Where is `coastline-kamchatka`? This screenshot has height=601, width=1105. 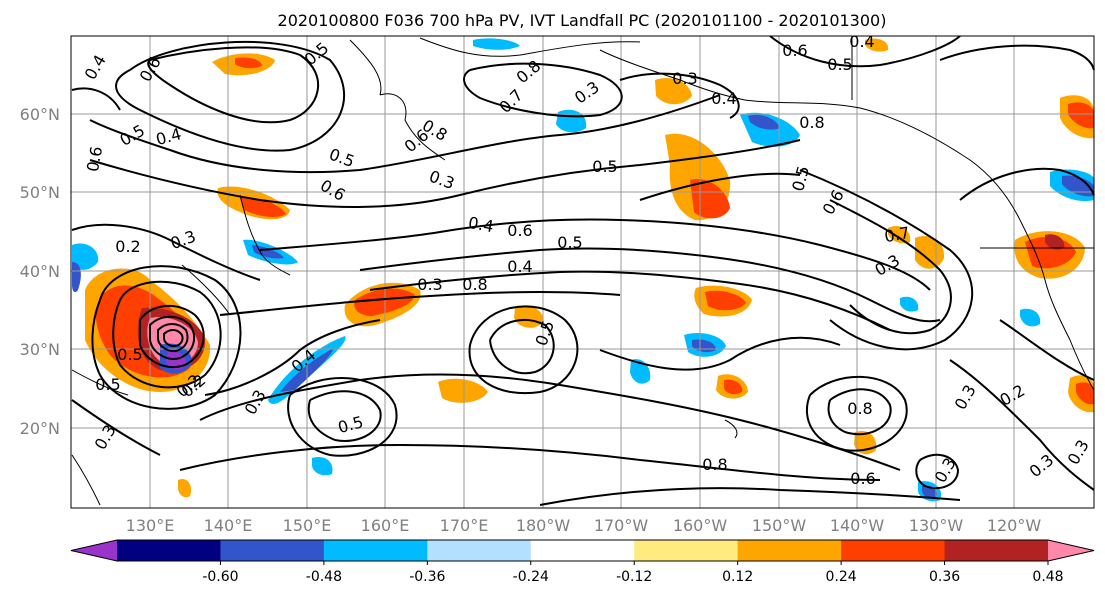 coastline-kamchatka is located at coordinates (412, 127).